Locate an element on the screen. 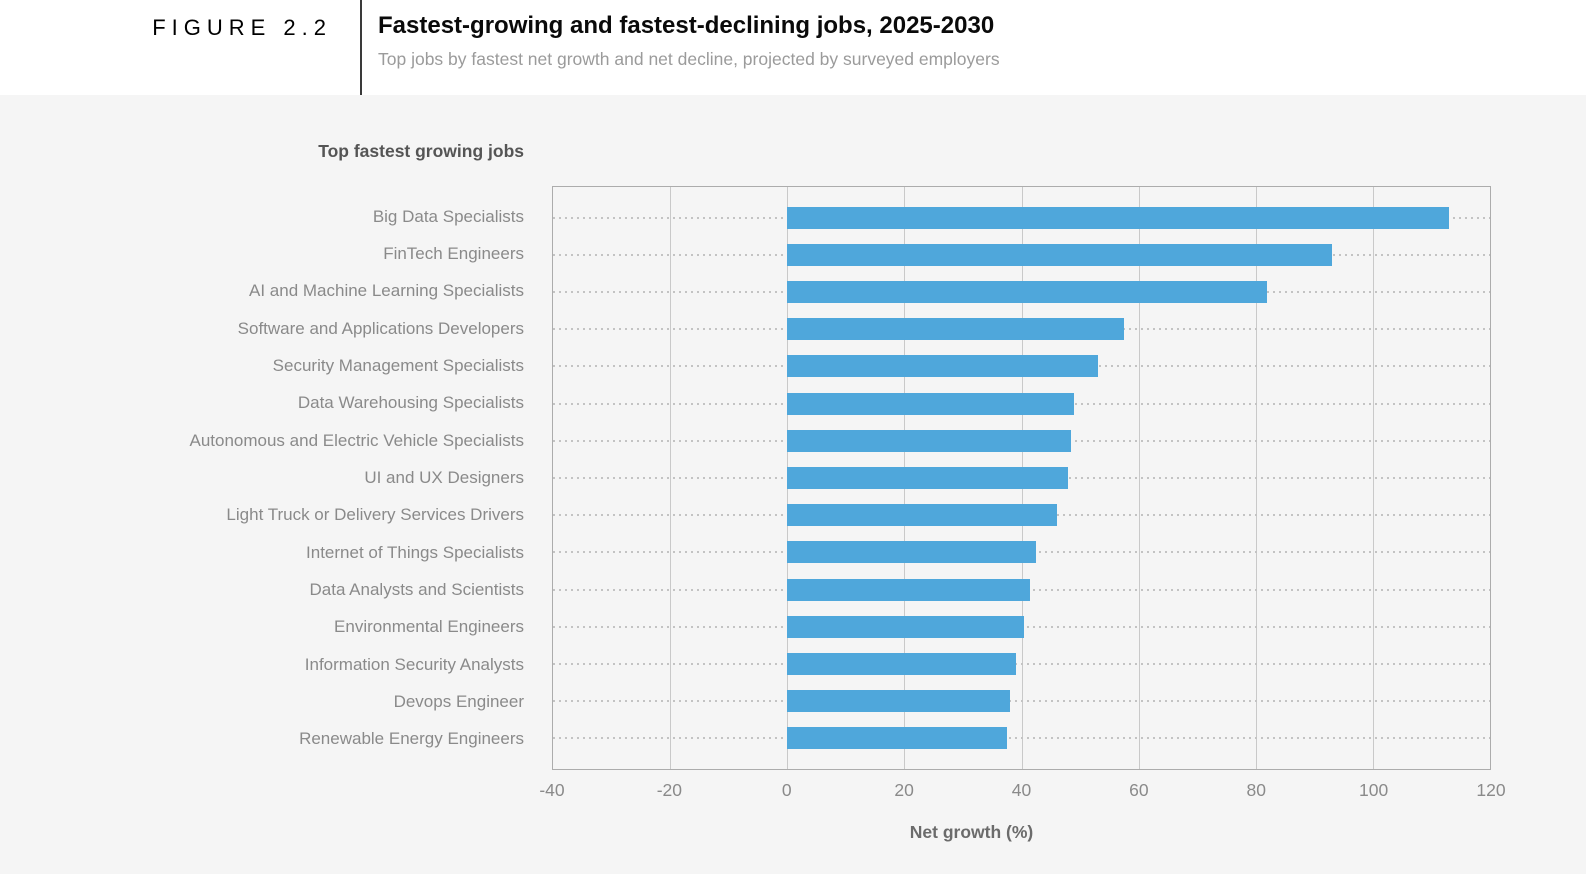 This screenshot has width=1586, height=874. x-tick-label: 0 is located at coordinates (786, 790).